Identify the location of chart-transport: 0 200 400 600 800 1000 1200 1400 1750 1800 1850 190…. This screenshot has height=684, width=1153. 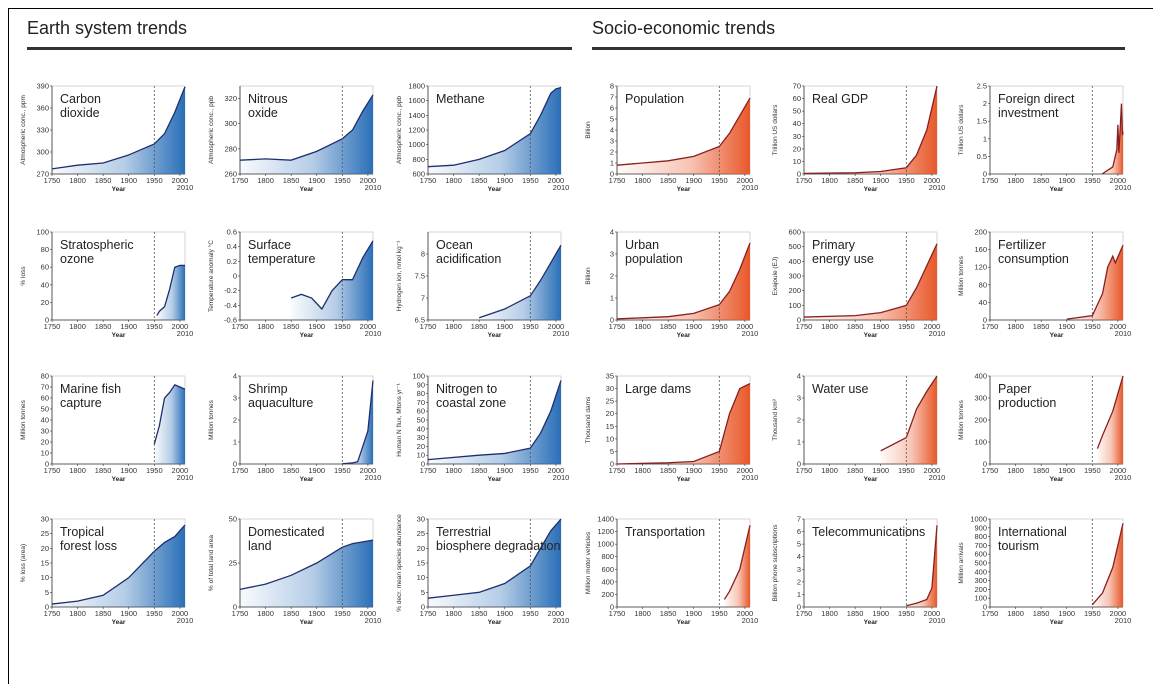
(671, 571).